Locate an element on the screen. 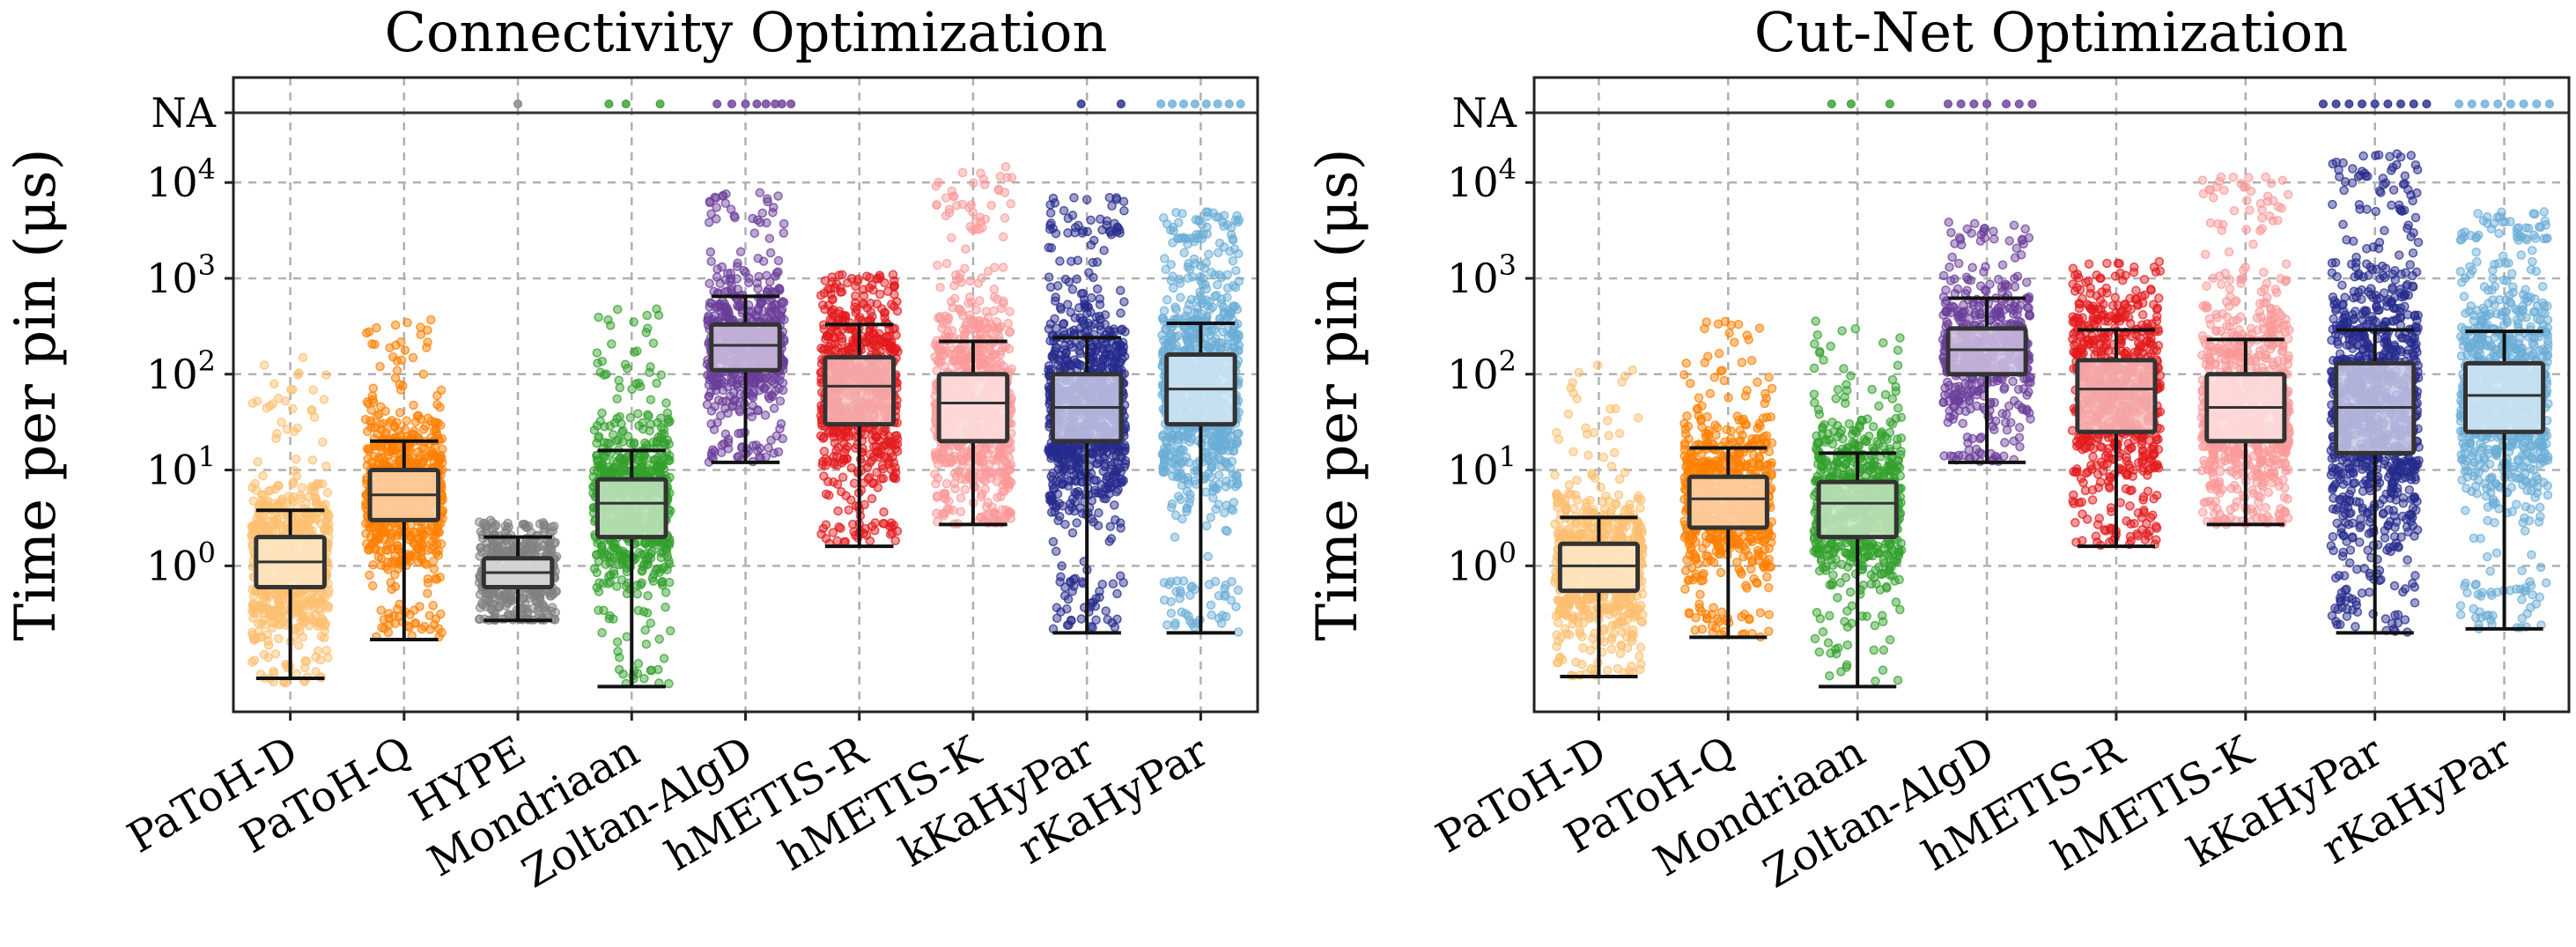 The image size is (2576, 947). na-point-Mondriaan is located at coordinates (660, 104).